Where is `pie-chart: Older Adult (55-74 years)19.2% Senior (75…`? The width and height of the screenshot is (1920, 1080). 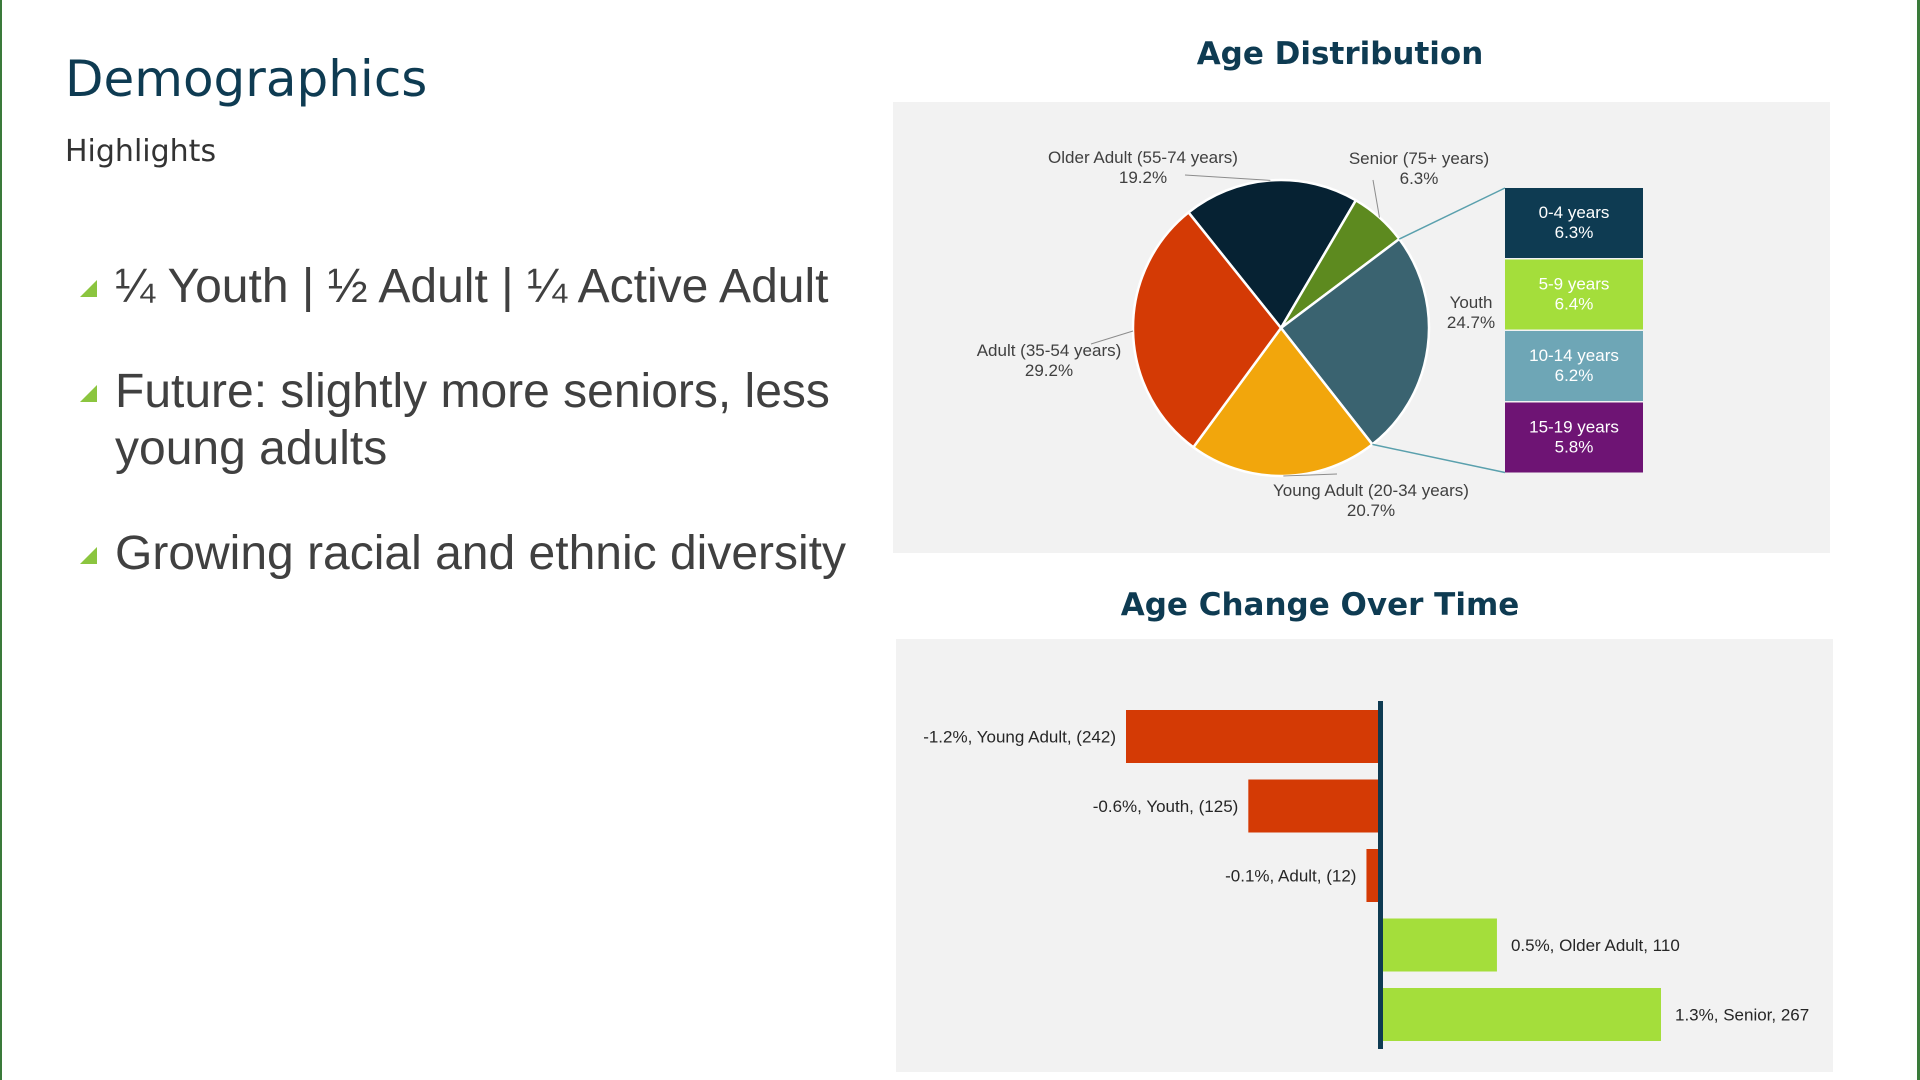
pie-chart: Older Adult (55-74 years)19.2% Senior (75… is located at coordinates (1310, 334).